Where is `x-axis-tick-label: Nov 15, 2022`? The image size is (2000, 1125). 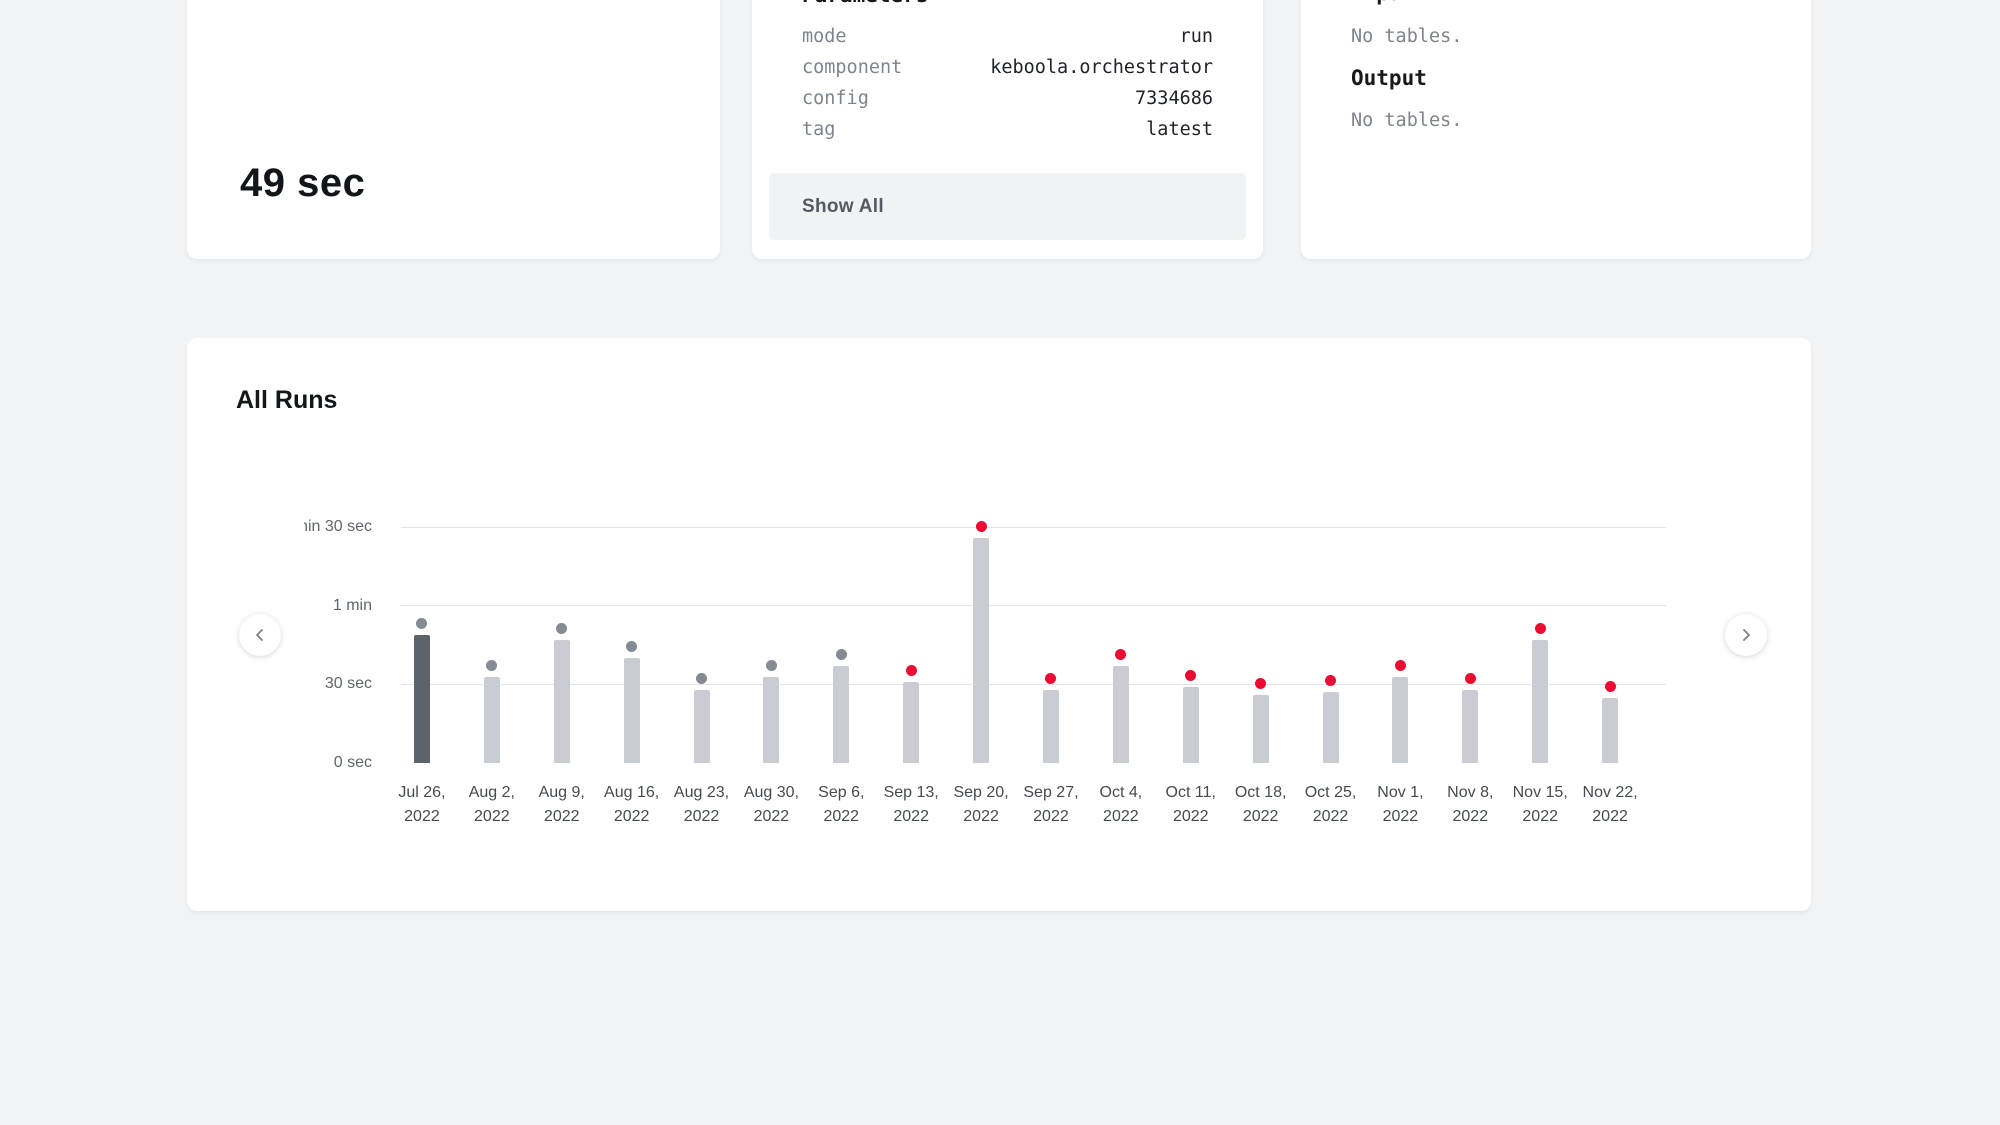 x-axis-tick-label: Nov 15, 2022 is located at coordinates (1540, 804).